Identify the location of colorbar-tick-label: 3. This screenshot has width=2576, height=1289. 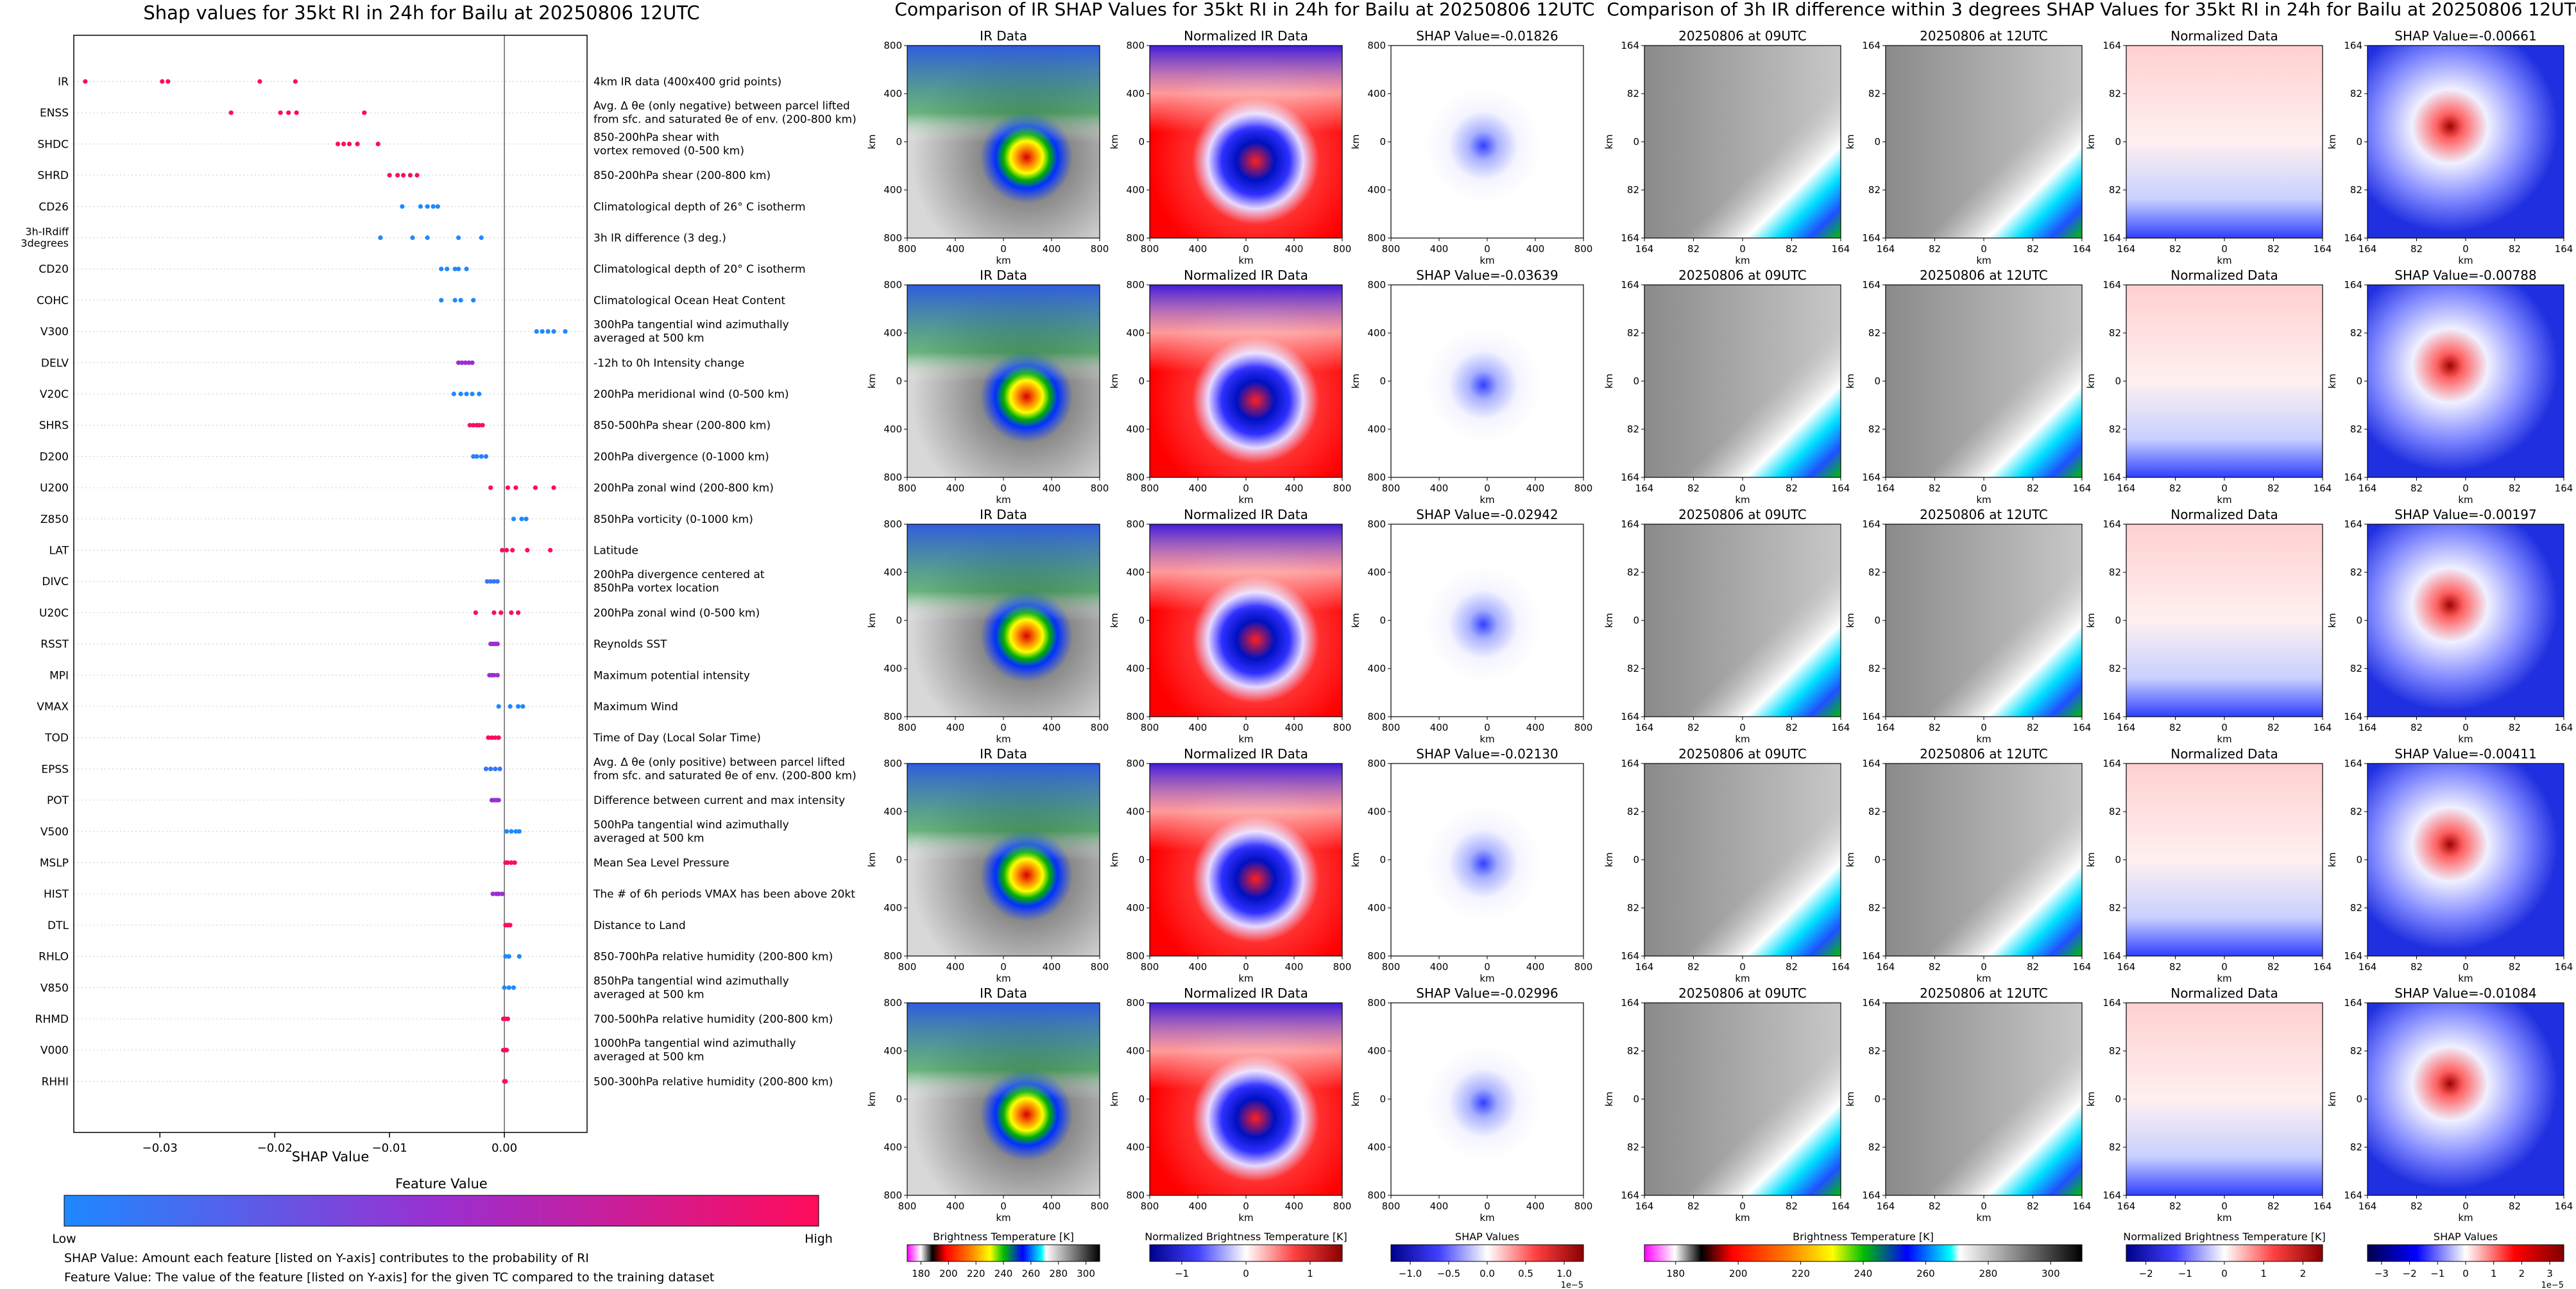
(2549, 1273).